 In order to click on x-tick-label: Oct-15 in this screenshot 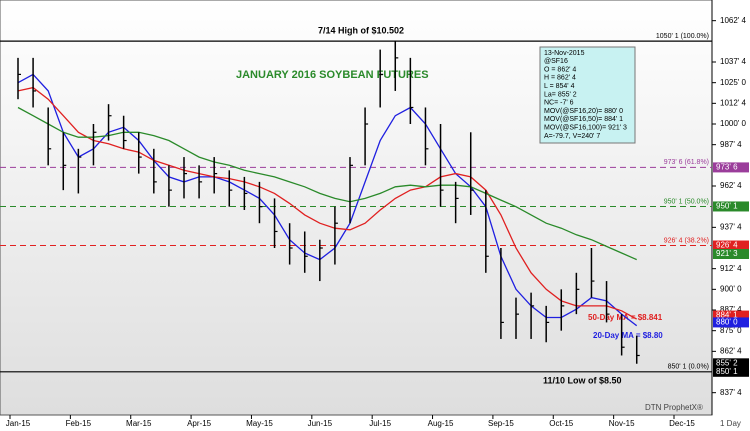, I will do `click(561, 423)`.